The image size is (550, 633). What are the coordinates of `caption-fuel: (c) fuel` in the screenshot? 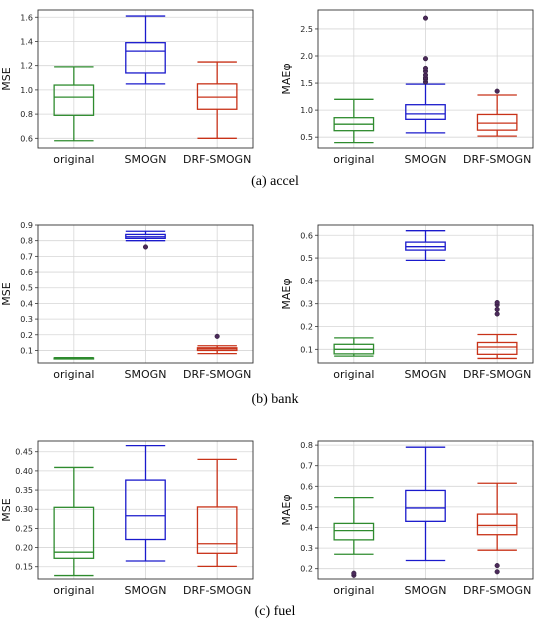 It's located at (275, 611).